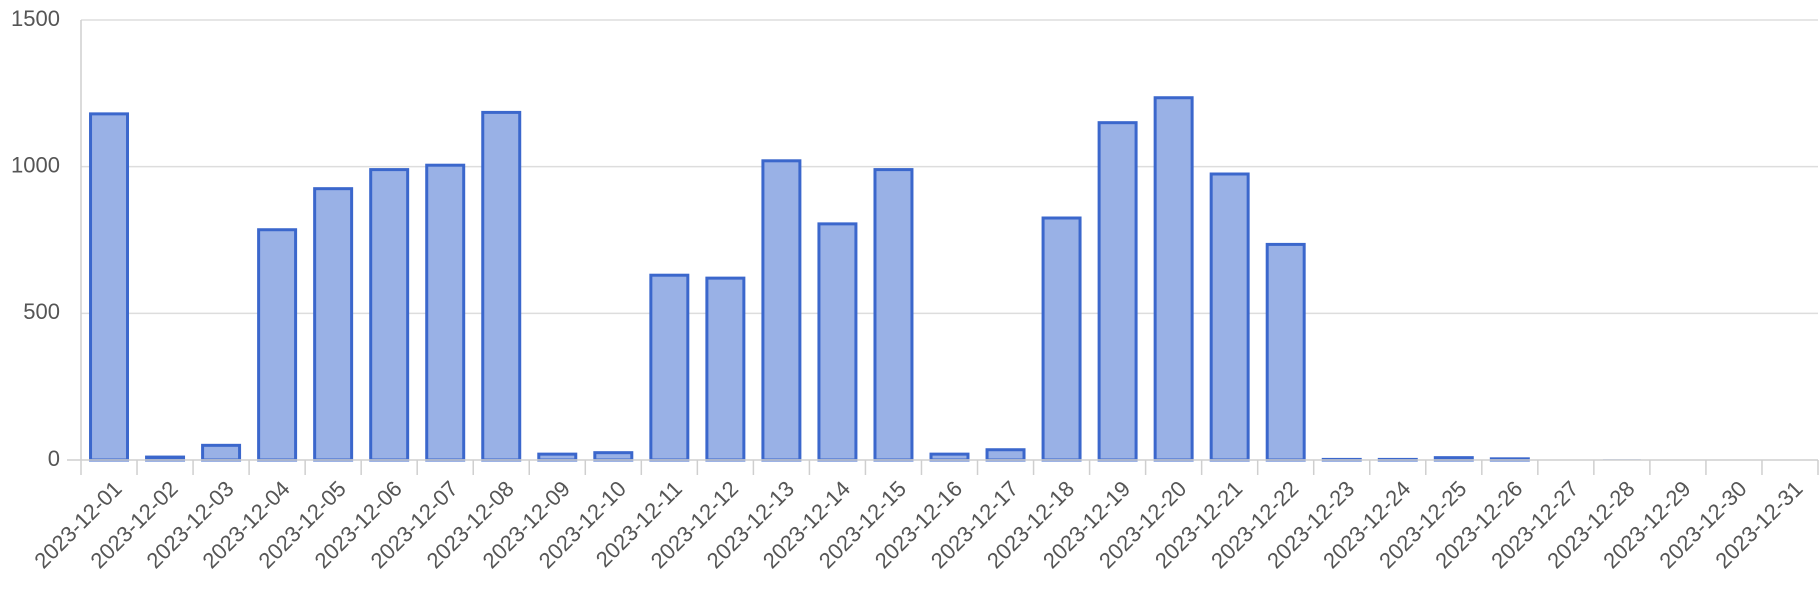 This screenshot has height=600, width=1820. Describe the element at coordinates (35, 18) in the screenshot. I see `y-tick-label: 1500` at that location.